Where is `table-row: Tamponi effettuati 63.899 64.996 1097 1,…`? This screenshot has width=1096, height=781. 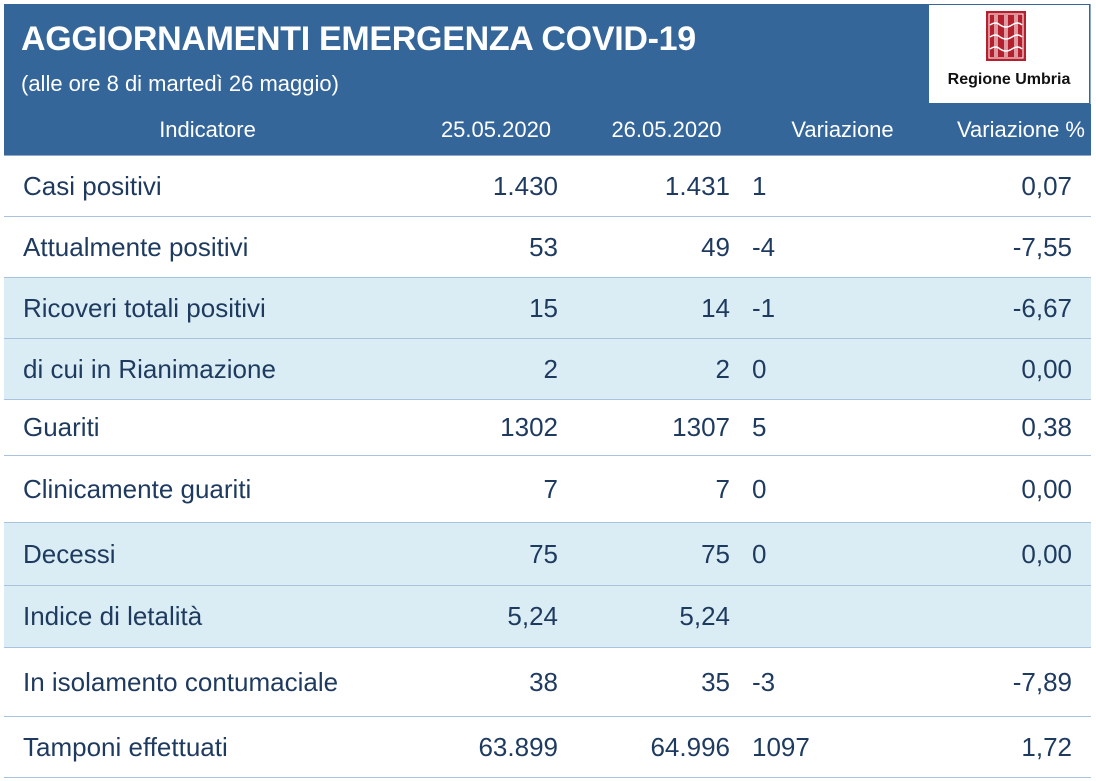 table-row: Tamponi effettuati 63.899 64.996 1097 1,… is located at coordinates (547, 747).